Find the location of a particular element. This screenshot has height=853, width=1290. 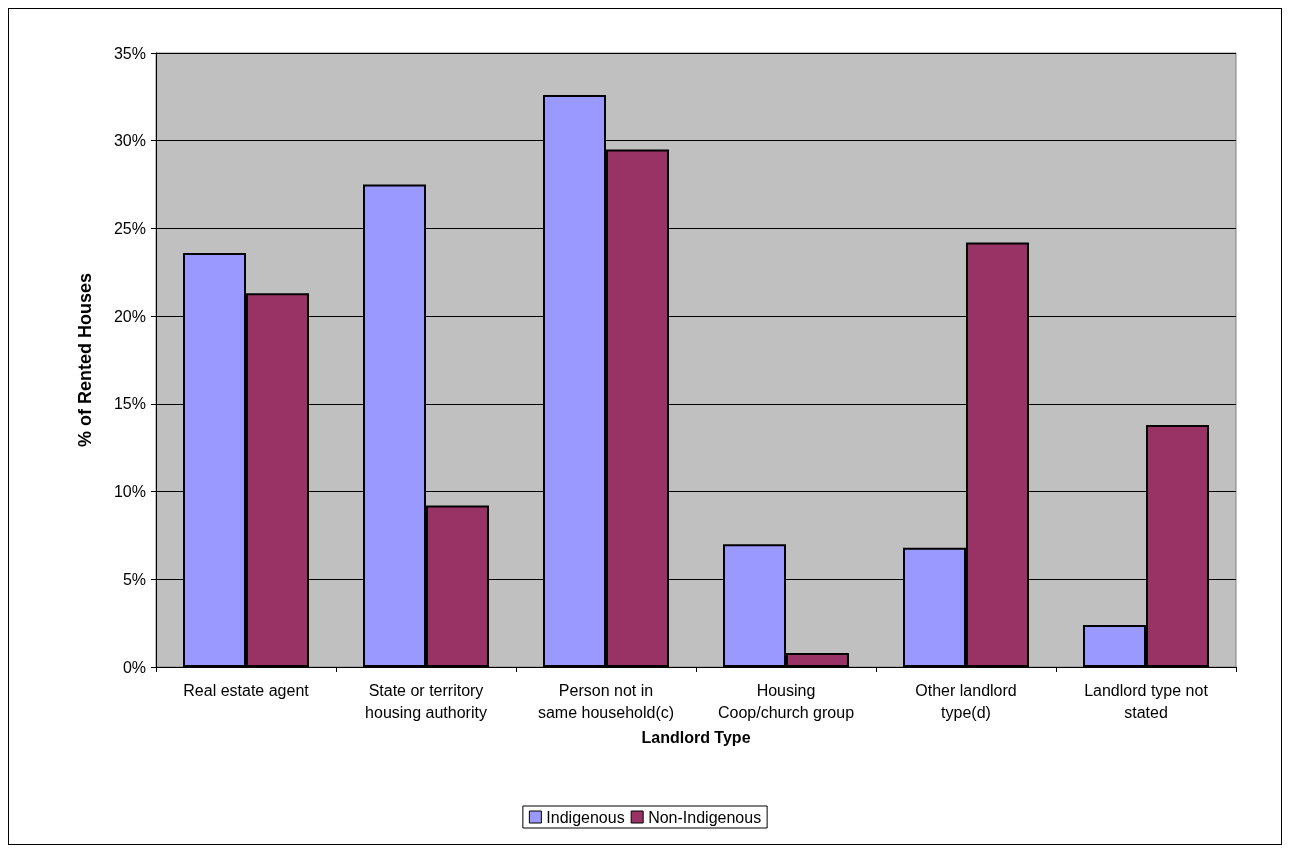

y-tick-label: 0% is located at coordinates (134, 667).